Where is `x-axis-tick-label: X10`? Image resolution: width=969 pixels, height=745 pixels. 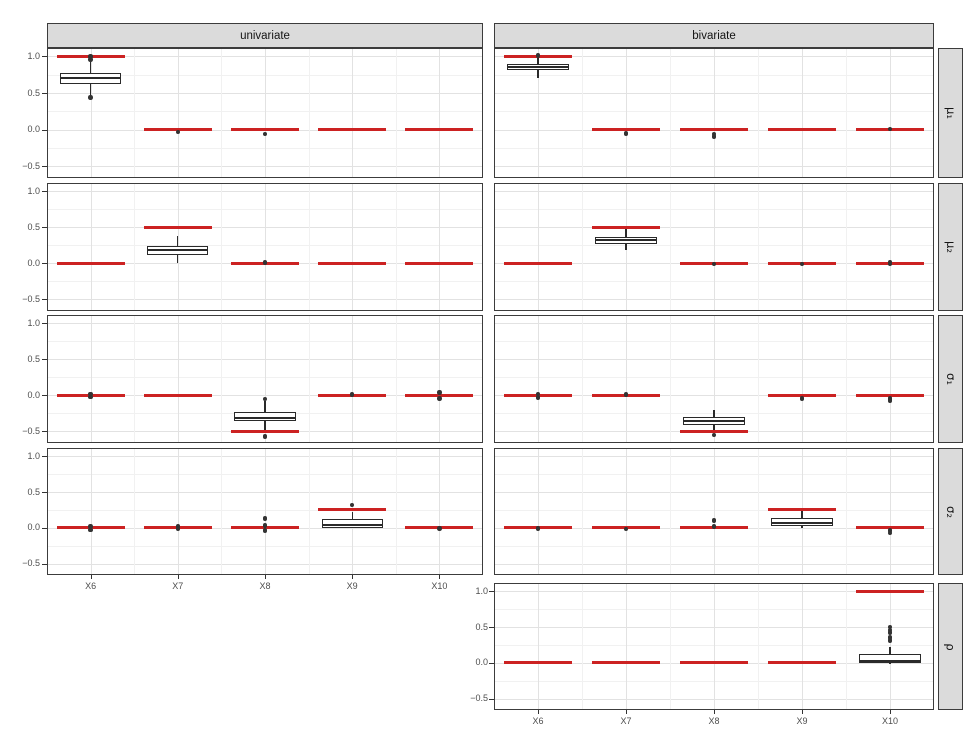 x-axis-tick-label: X10 is located at coordinates (889, 721).